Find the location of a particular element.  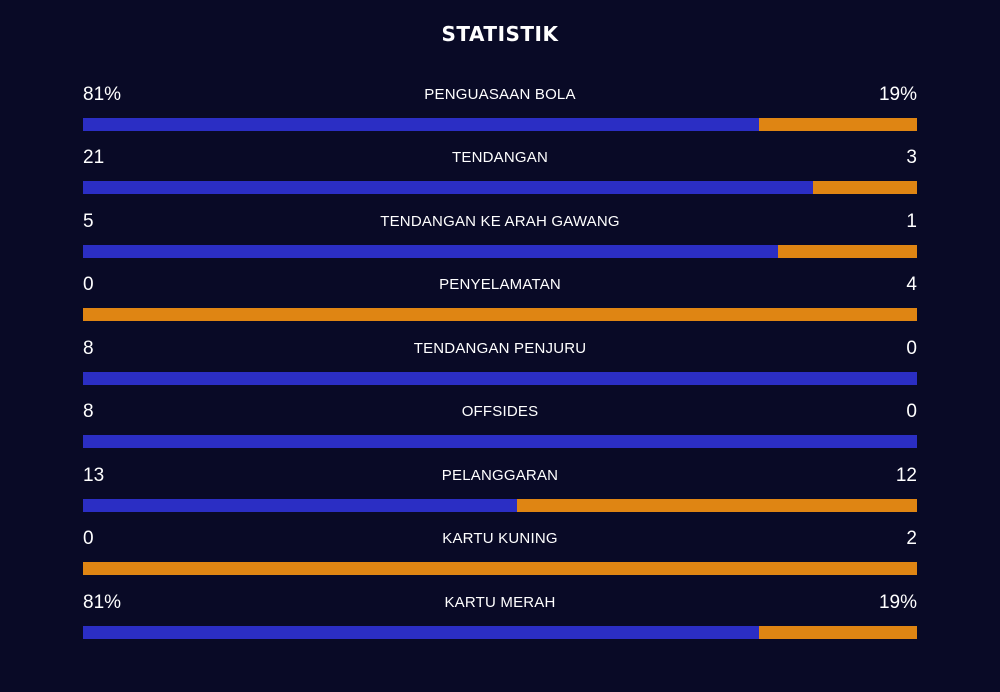

stat-row-possession: 81% PENGUASAAN BOLA 19% is located at coordinates (500, 108).